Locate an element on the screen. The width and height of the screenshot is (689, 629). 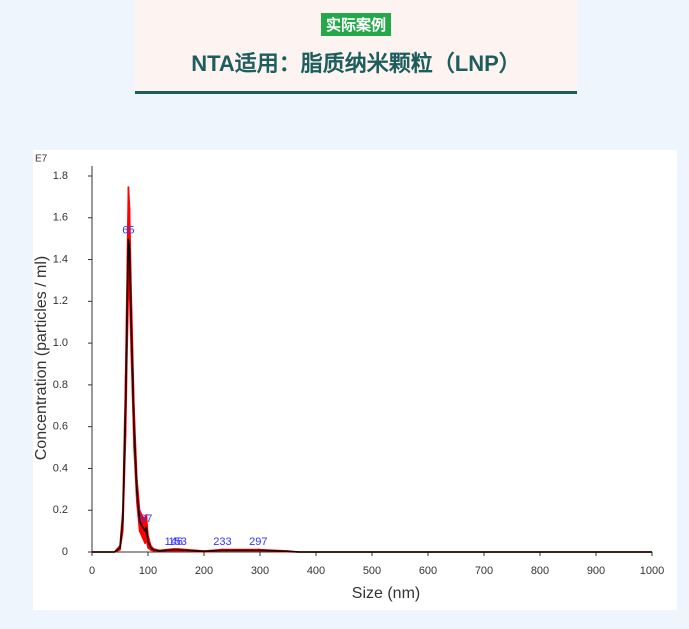
peak-label: 233 is located at coordinates (222, 542).